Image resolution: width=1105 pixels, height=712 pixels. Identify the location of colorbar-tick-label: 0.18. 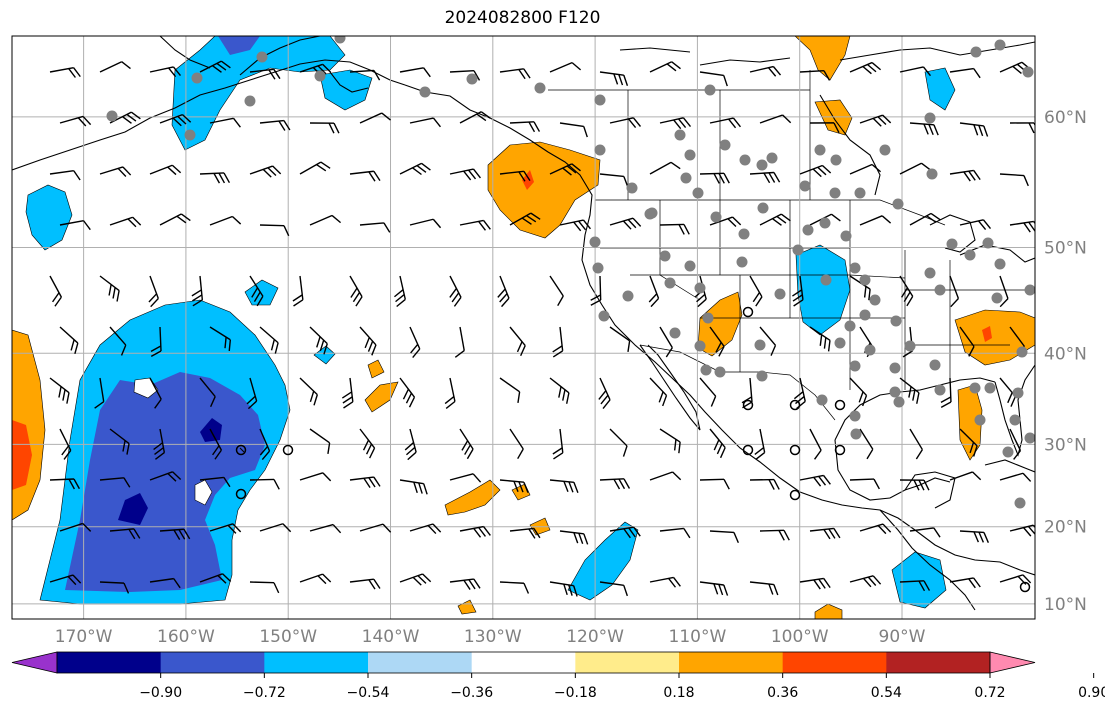
(678, 693).